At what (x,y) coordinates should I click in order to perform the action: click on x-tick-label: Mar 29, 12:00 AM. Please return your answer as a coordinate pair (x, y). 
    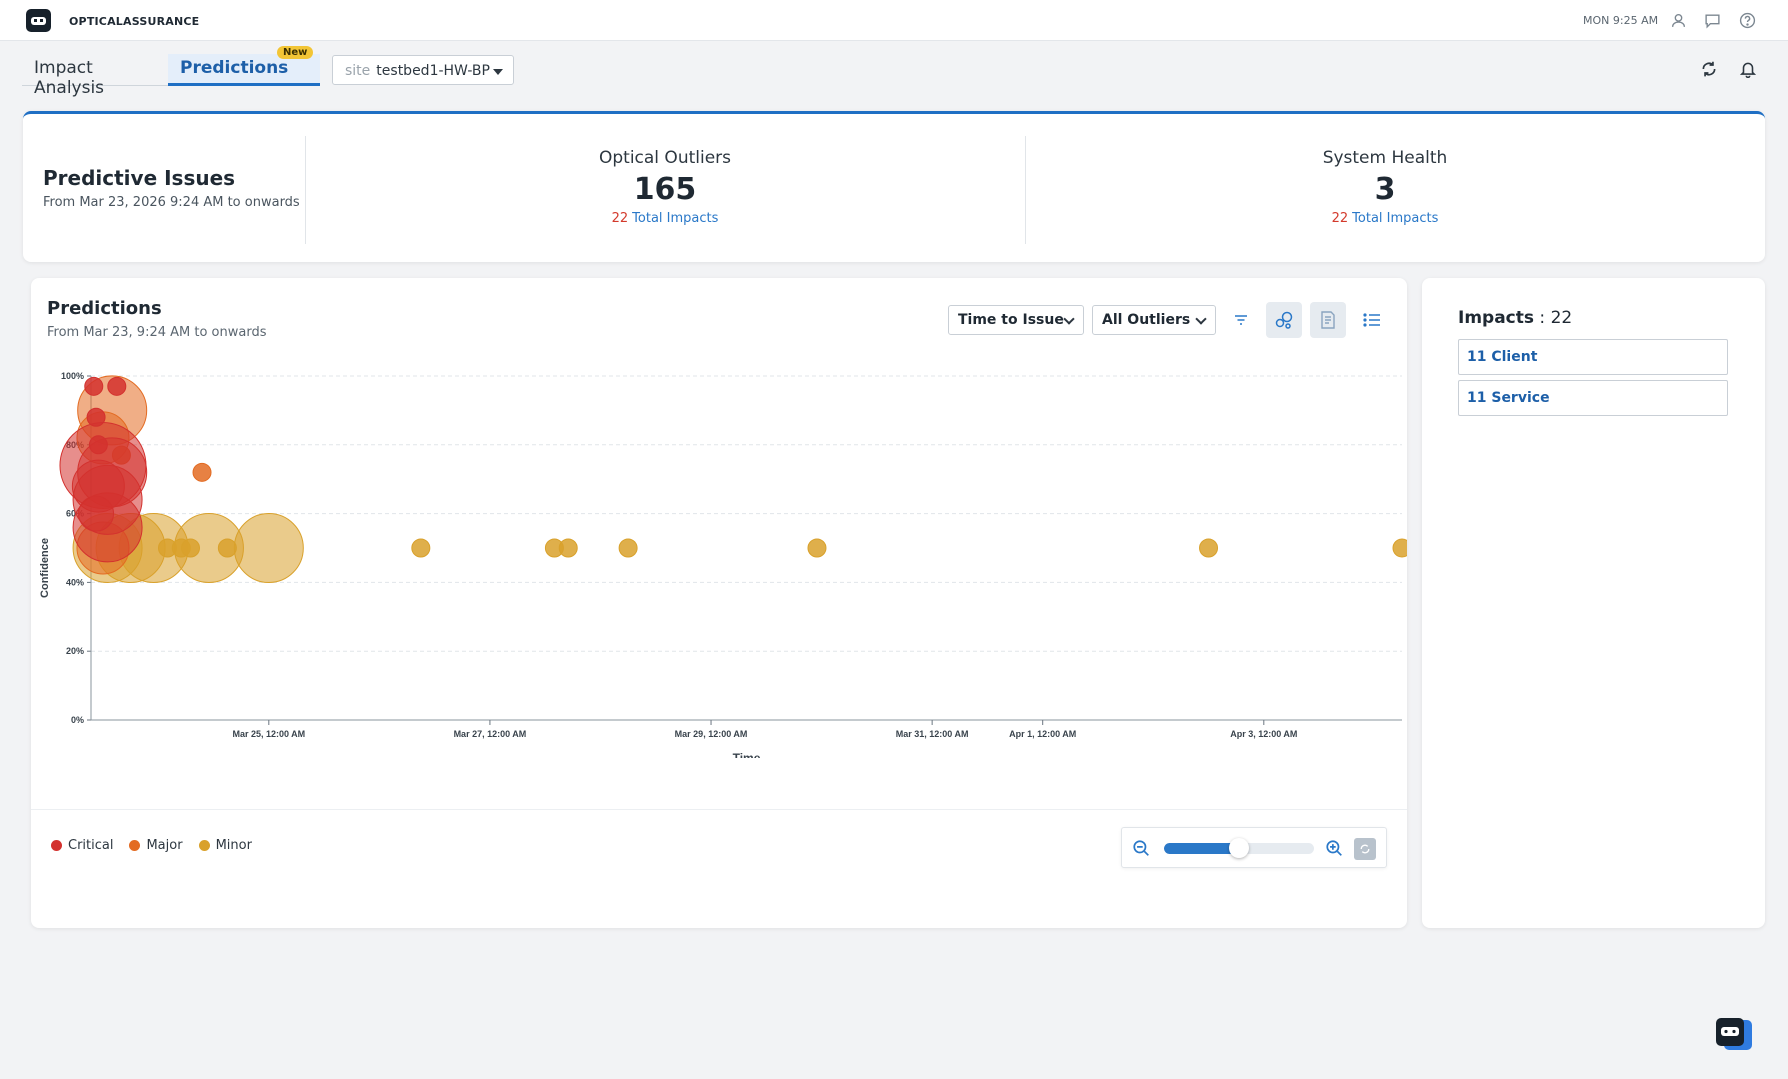
    Looking at the image, I should click on (711, 734).